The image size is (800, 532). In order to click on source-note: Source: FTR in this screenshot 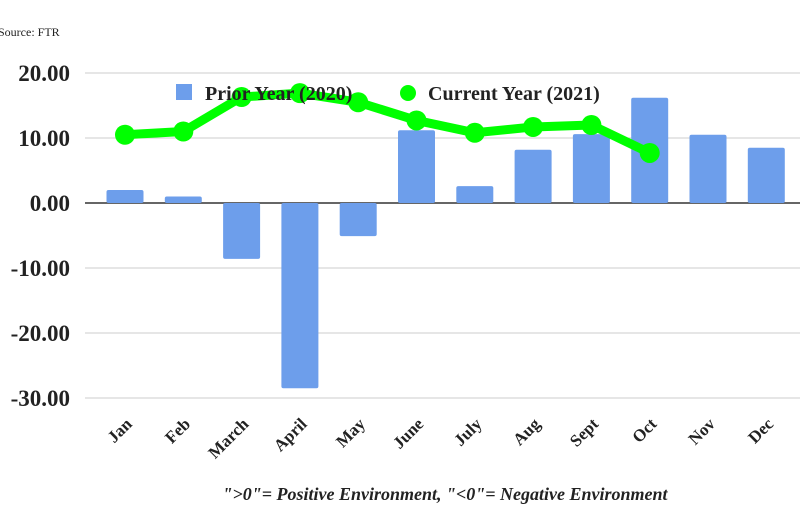, I will do `click(30, 32)`.